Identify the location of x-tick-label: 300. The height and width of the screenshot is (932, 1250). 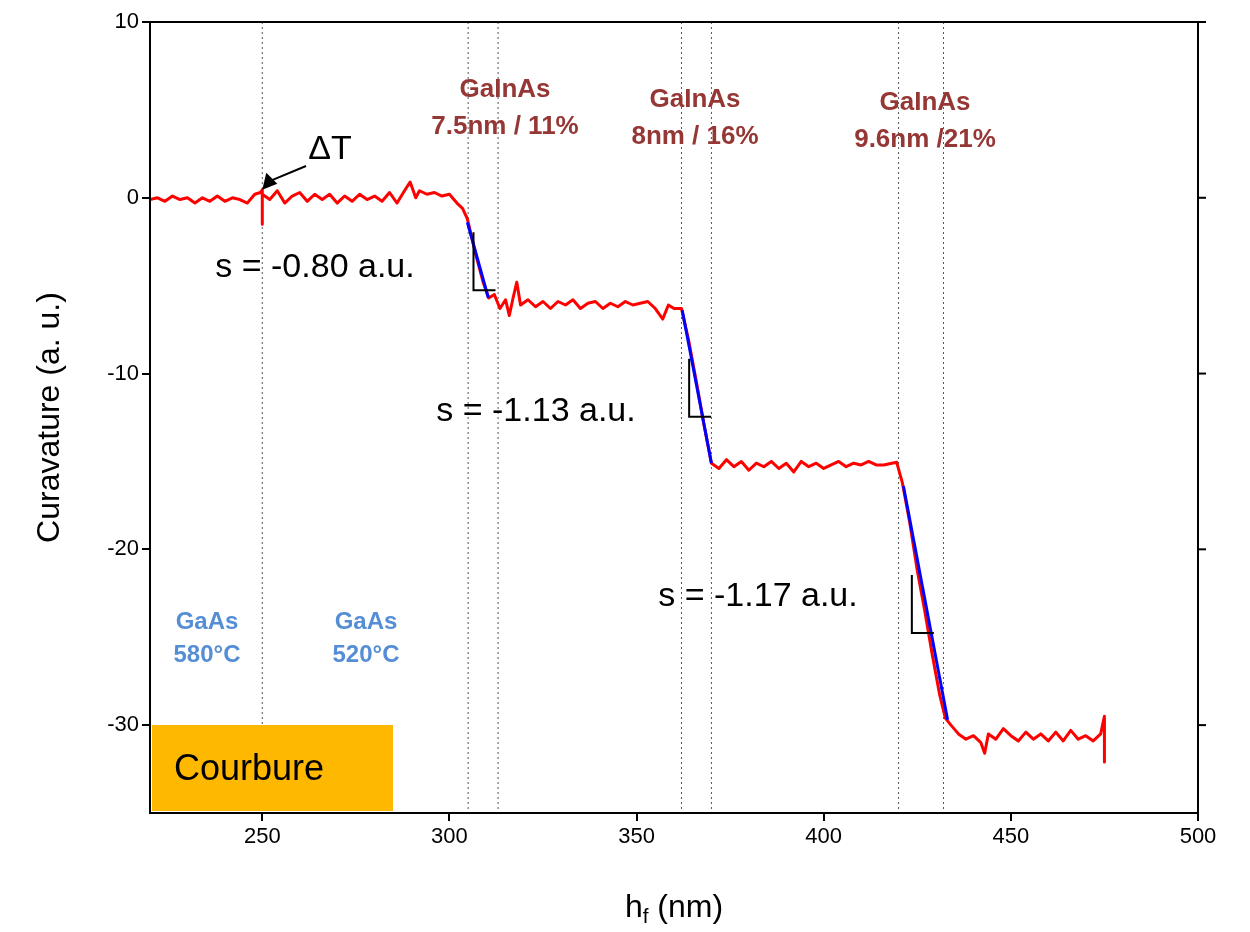
(449, 836).